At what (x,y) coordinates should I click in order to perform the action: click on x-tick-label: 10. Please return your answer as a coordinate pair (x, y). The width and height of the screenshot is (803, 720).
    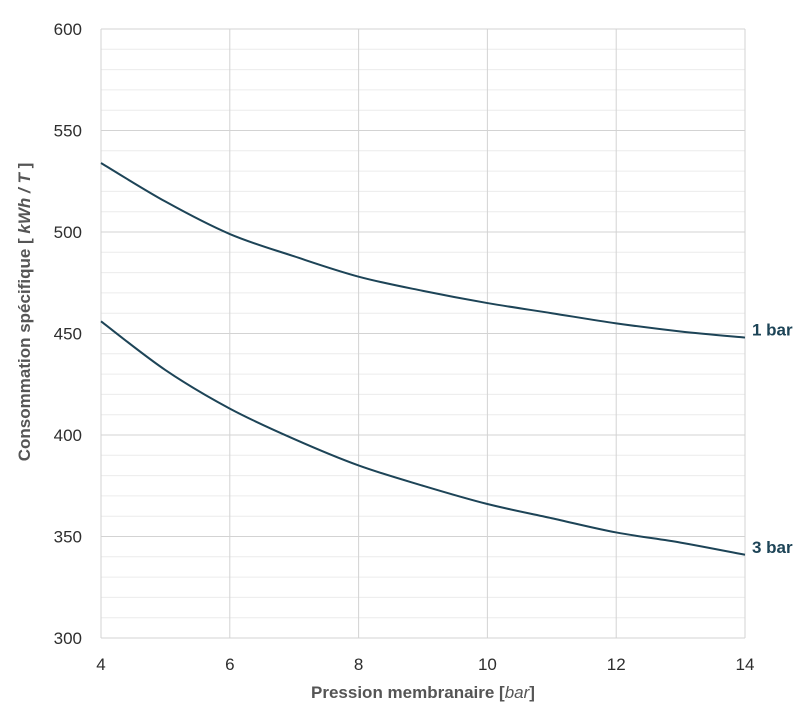
    Looking at the image, I should click on (487, 664).